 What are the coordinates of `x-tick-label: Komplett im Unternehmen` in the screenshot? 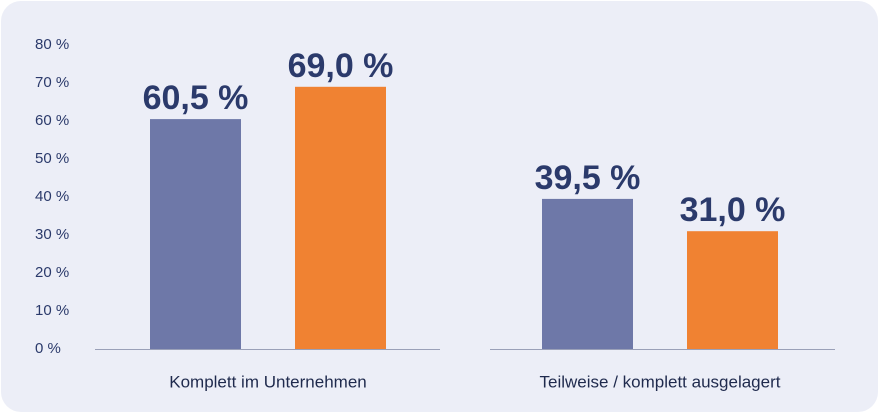 It's located at (267, 381).